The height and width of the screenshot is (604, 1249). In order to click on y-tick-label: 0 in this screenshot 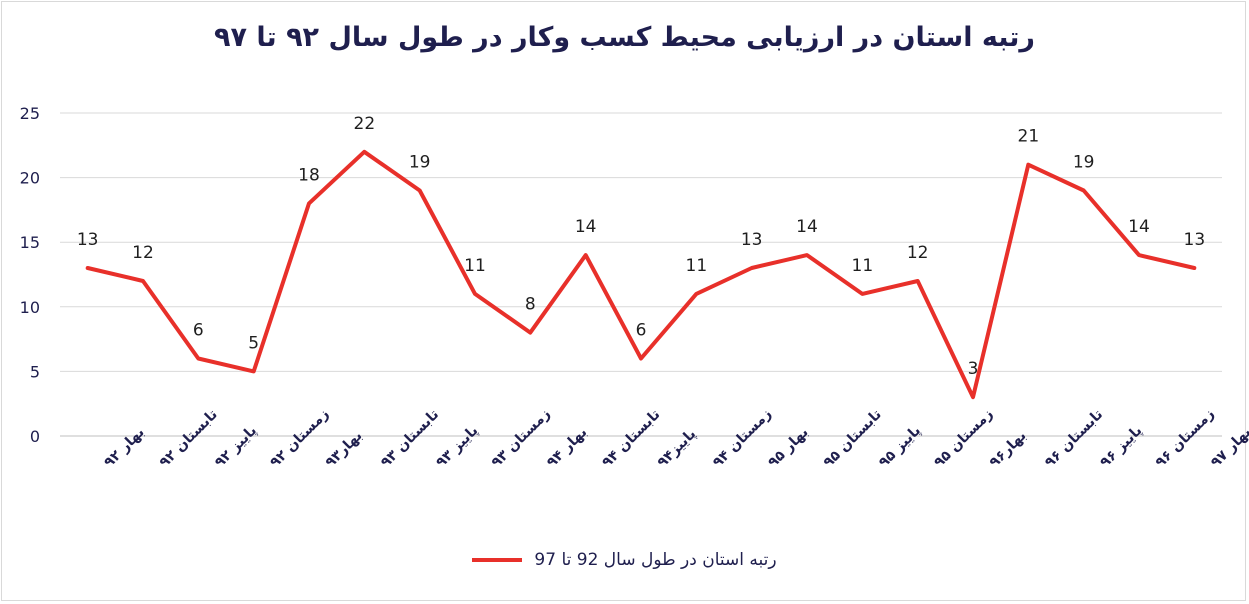, I will do `click(35, 436)`.